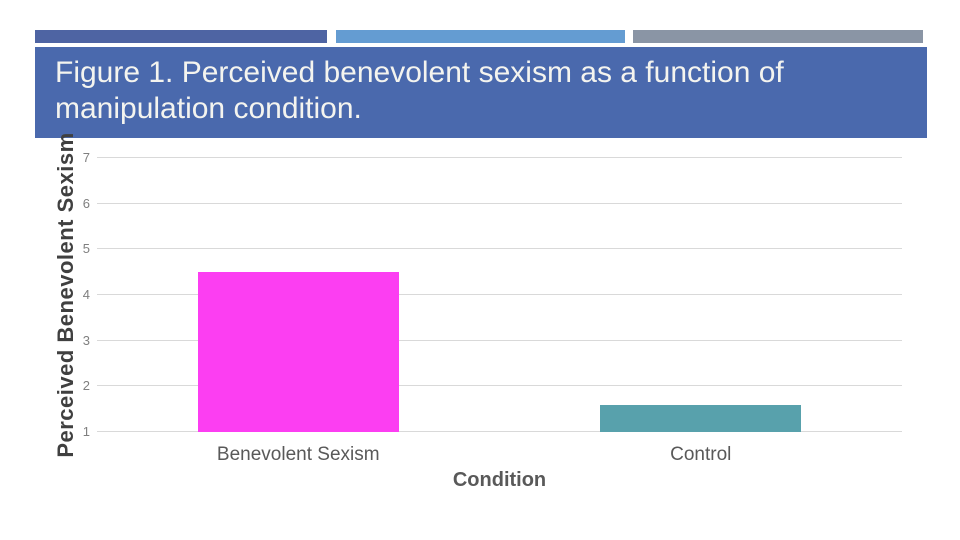 Image resolution: width=960 pixels, height=540 pixels. Describe the element at coordinates (499, 455) in the screenshot. I see `x-axis-category-labels: Benevolent Sexism Control` at that location.